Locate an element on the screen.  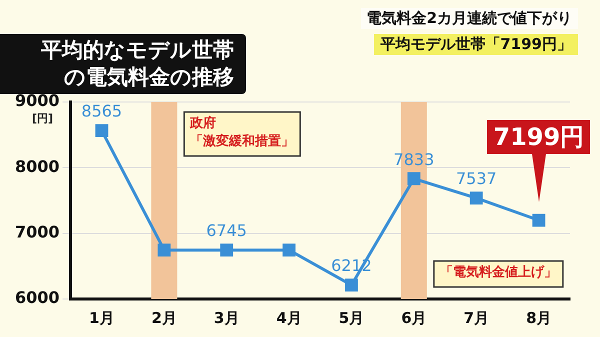
x-tick-label: 7月 is located at coordinates (477, 317).